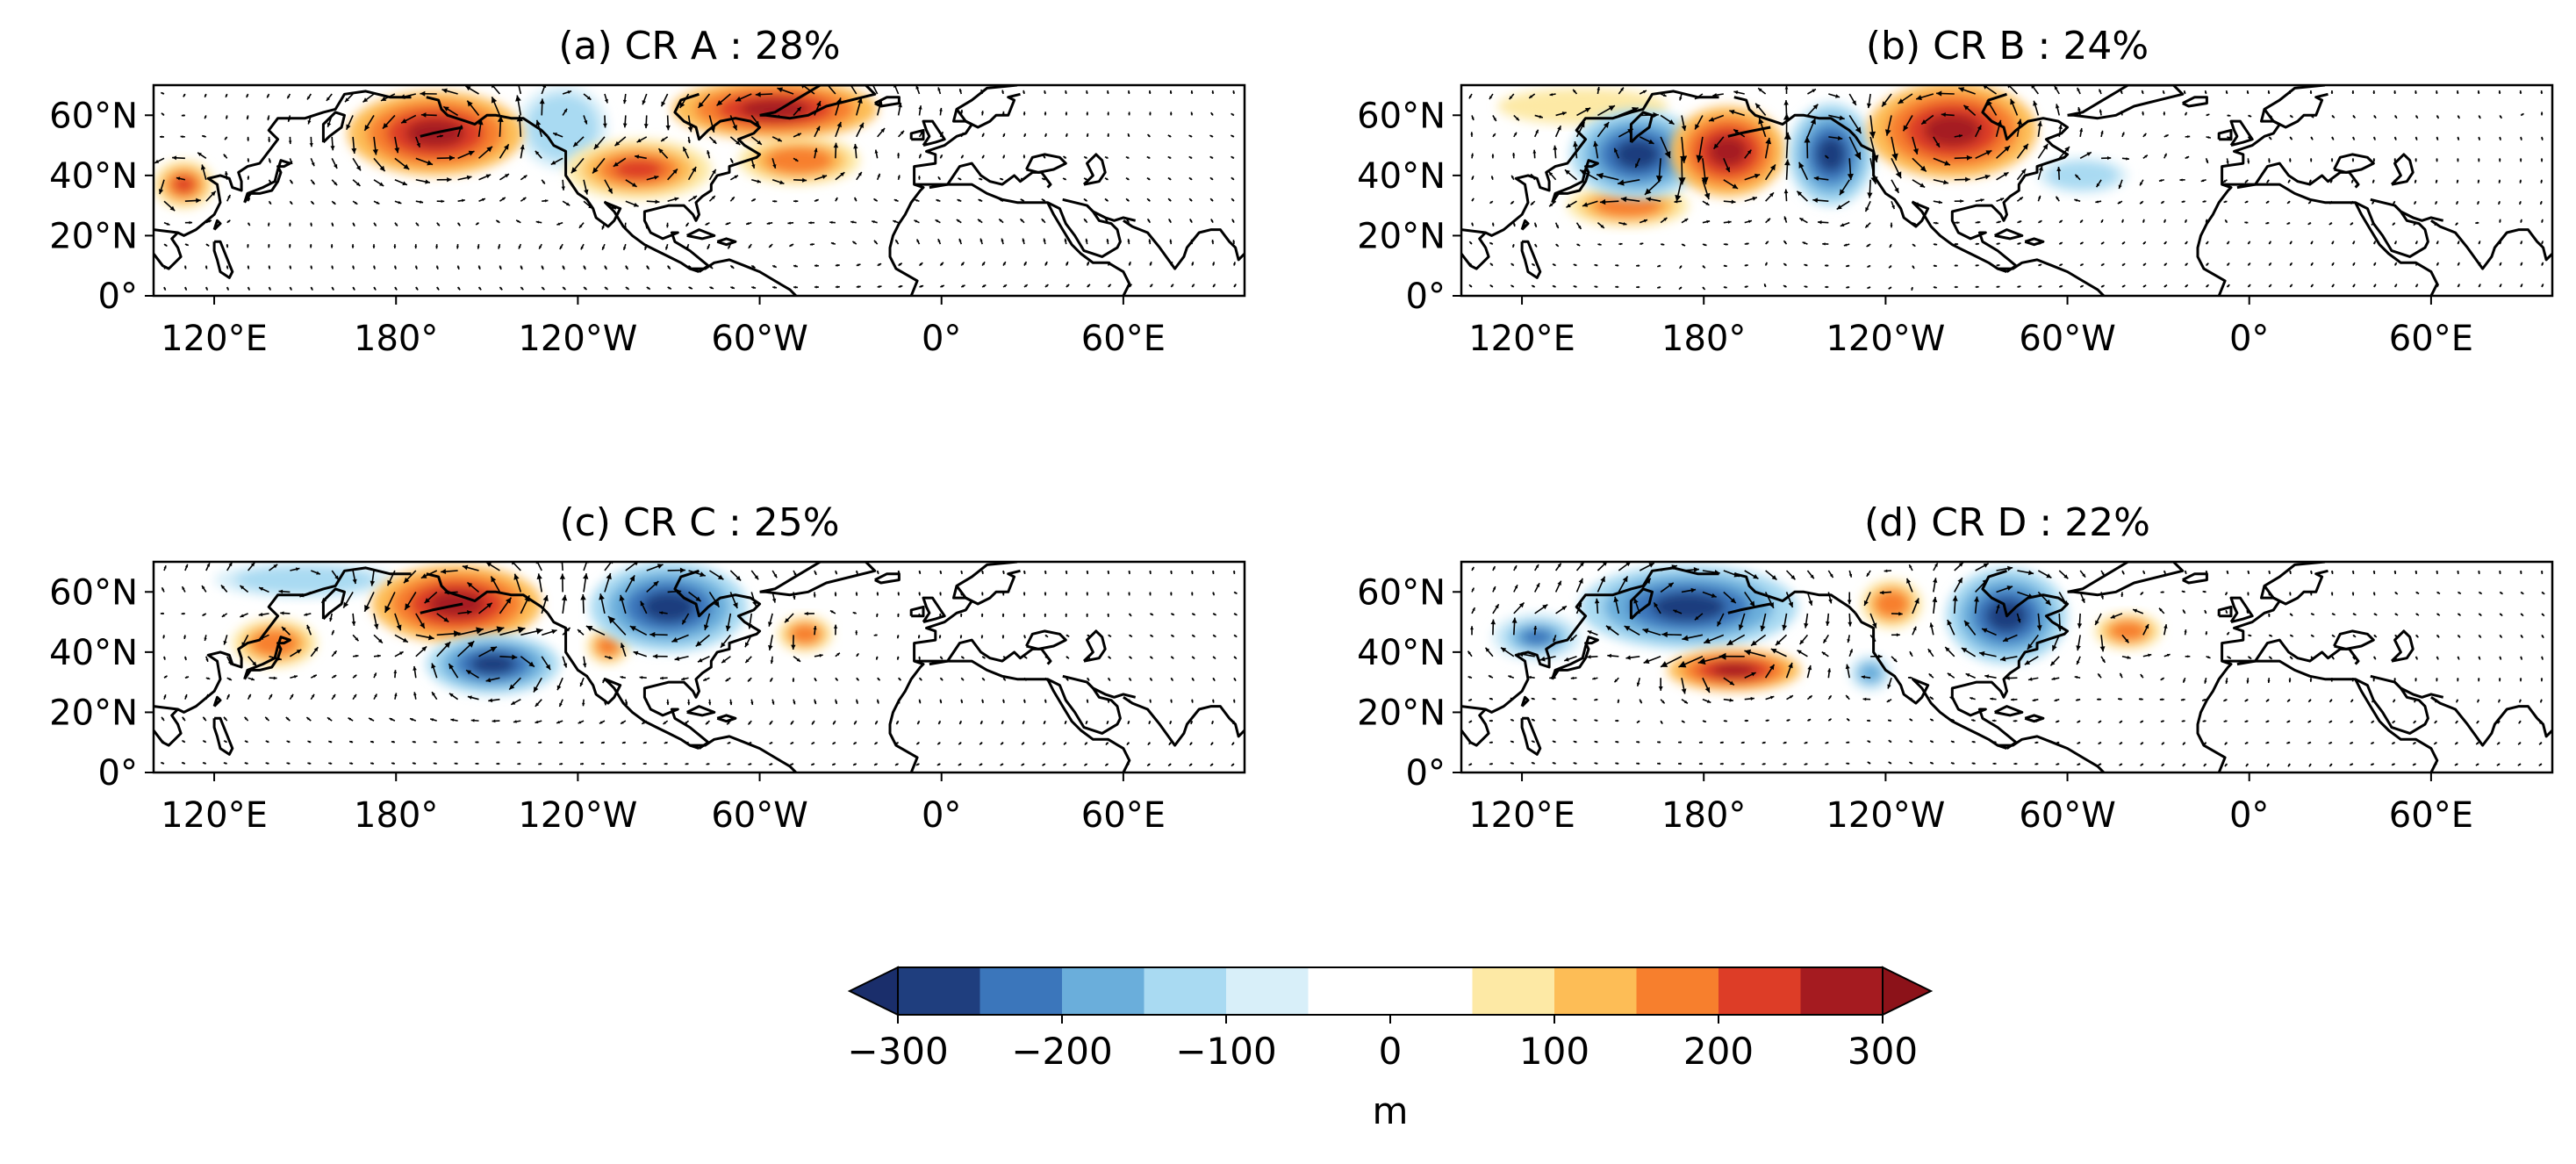 This screenshot has height=1164, width=2576. Describe the element at coordinates (699, 46) in the screenshot. I see `panel-title-a: (a) CR A : 28%` at that location.